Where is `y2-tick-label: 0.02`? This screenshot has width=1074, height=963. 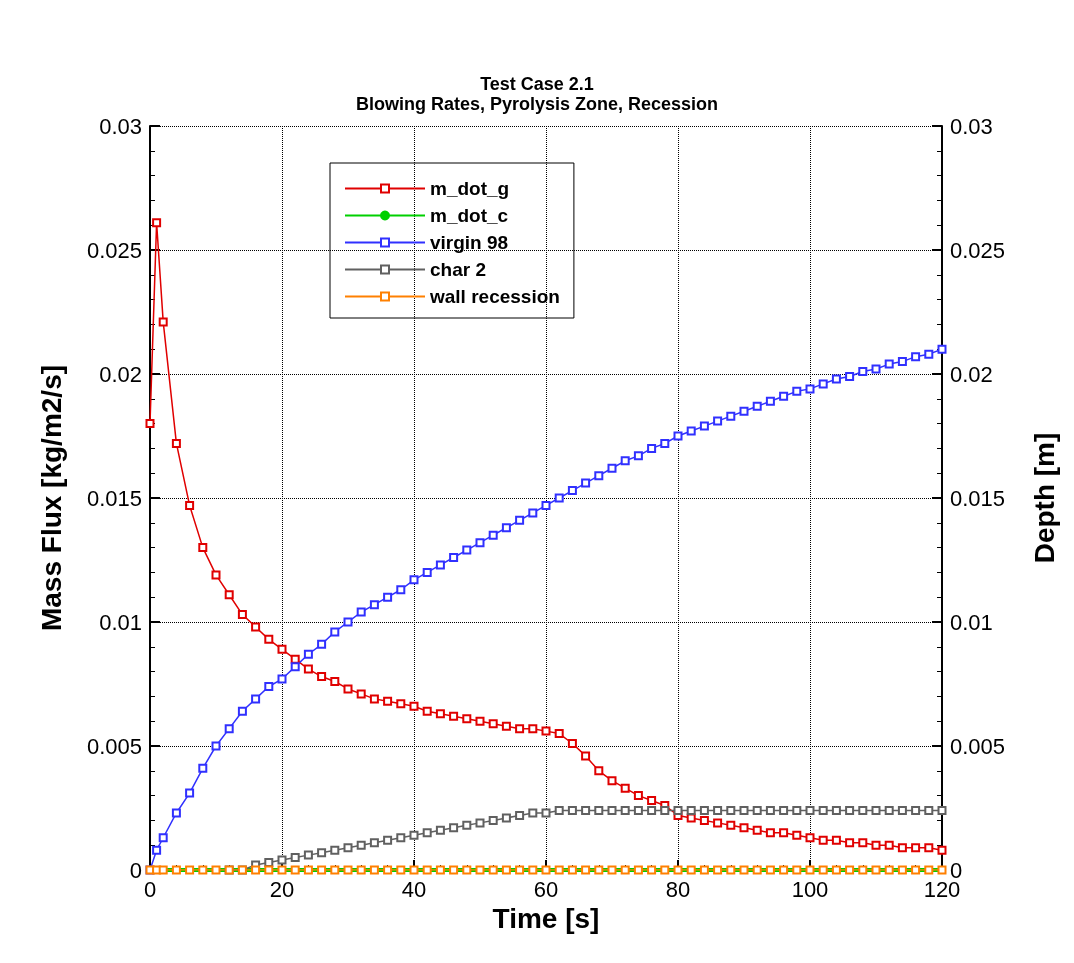
y2-tick-label: 0.02 is located at coordinates (971, 374).